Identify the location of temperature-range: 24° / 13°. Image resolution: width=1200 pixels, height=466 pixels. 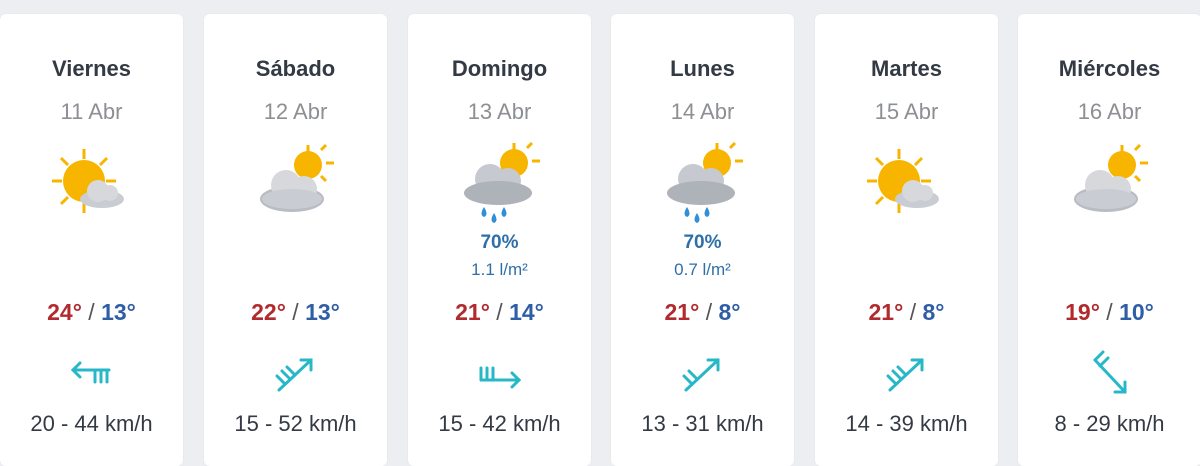
(91, 312).